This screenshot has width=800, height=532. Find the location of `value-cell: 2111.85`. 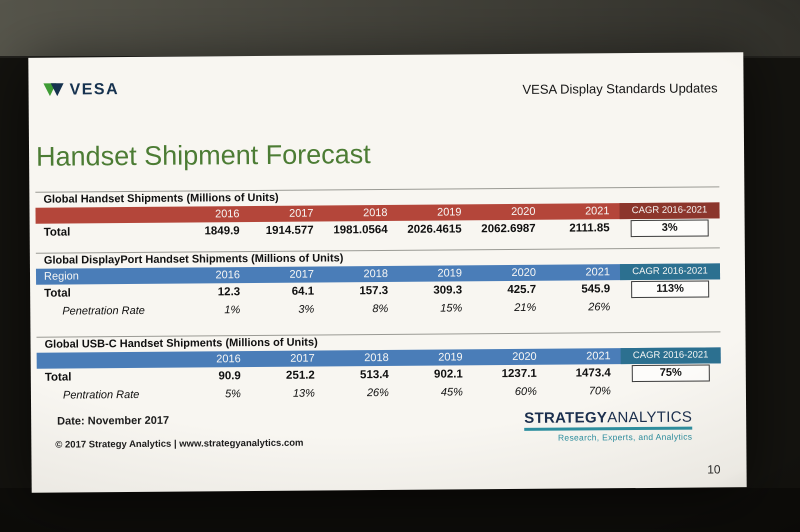

value-cell: 2111.85 is located at coordinates (589, 228).